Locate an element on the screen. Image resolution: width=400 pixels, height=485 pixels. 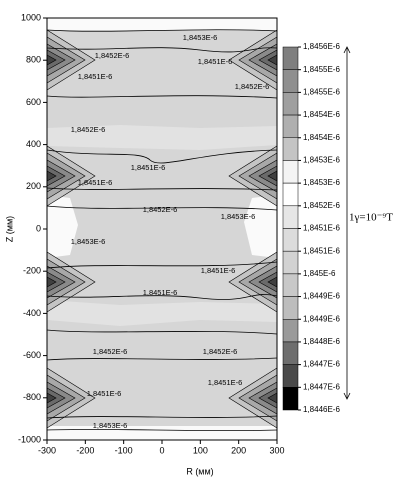
y-tick-label: -600 is located at coordinates (32, 355).